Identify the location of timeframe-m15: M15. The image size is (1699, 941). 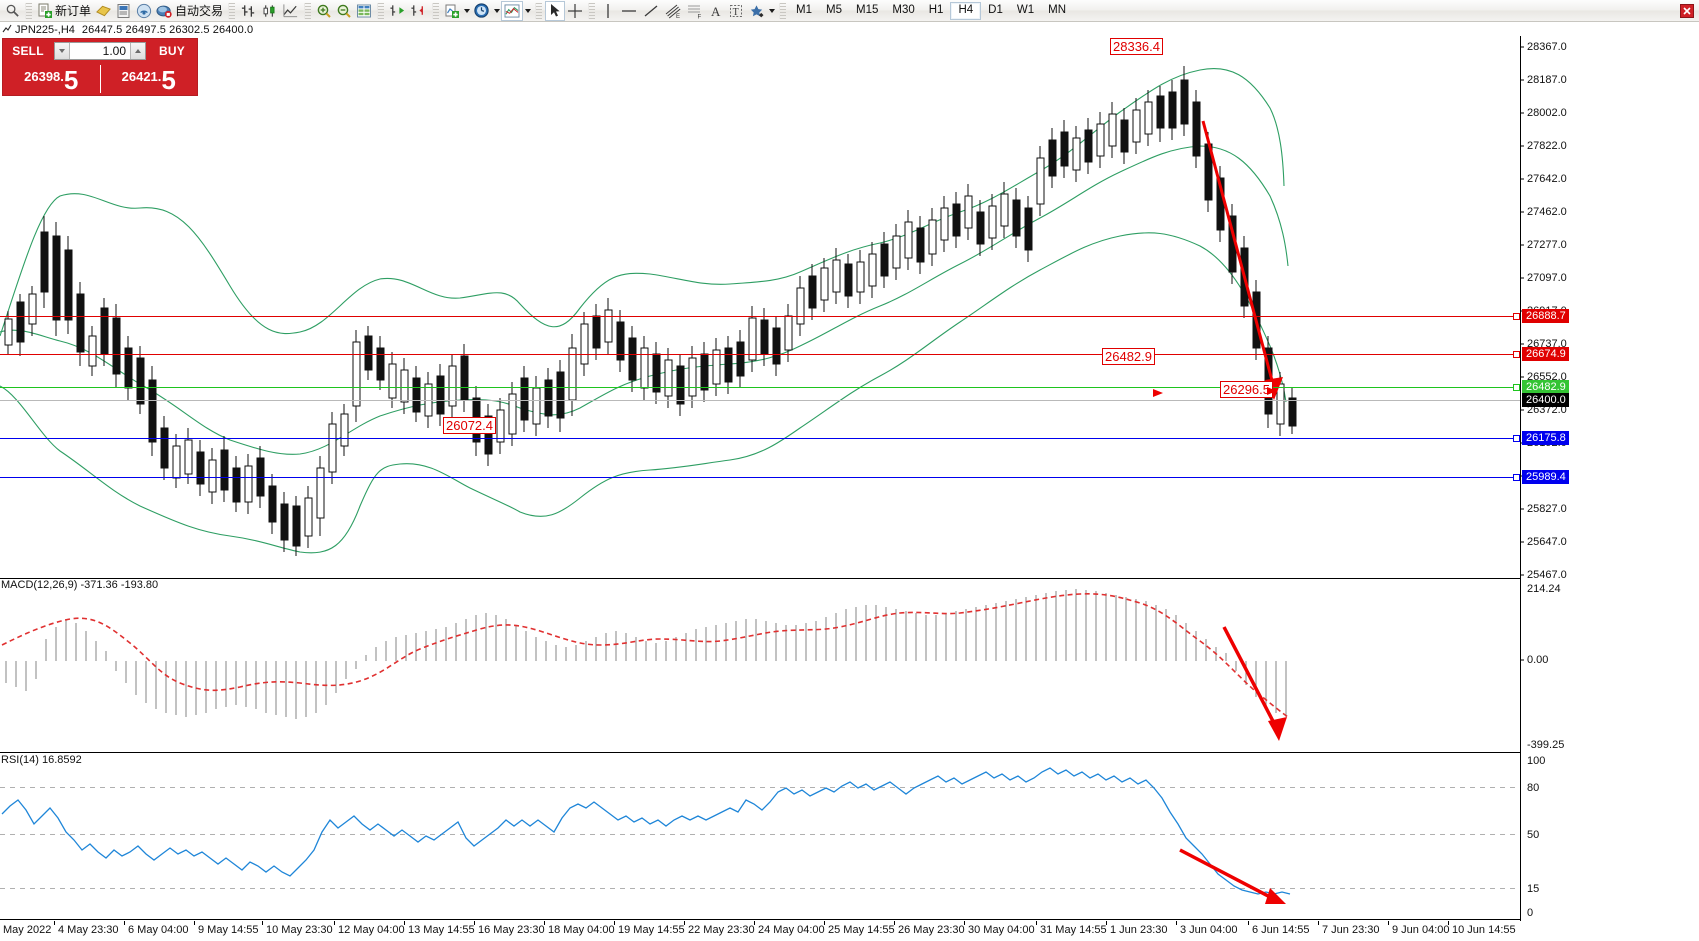
(867, 10).